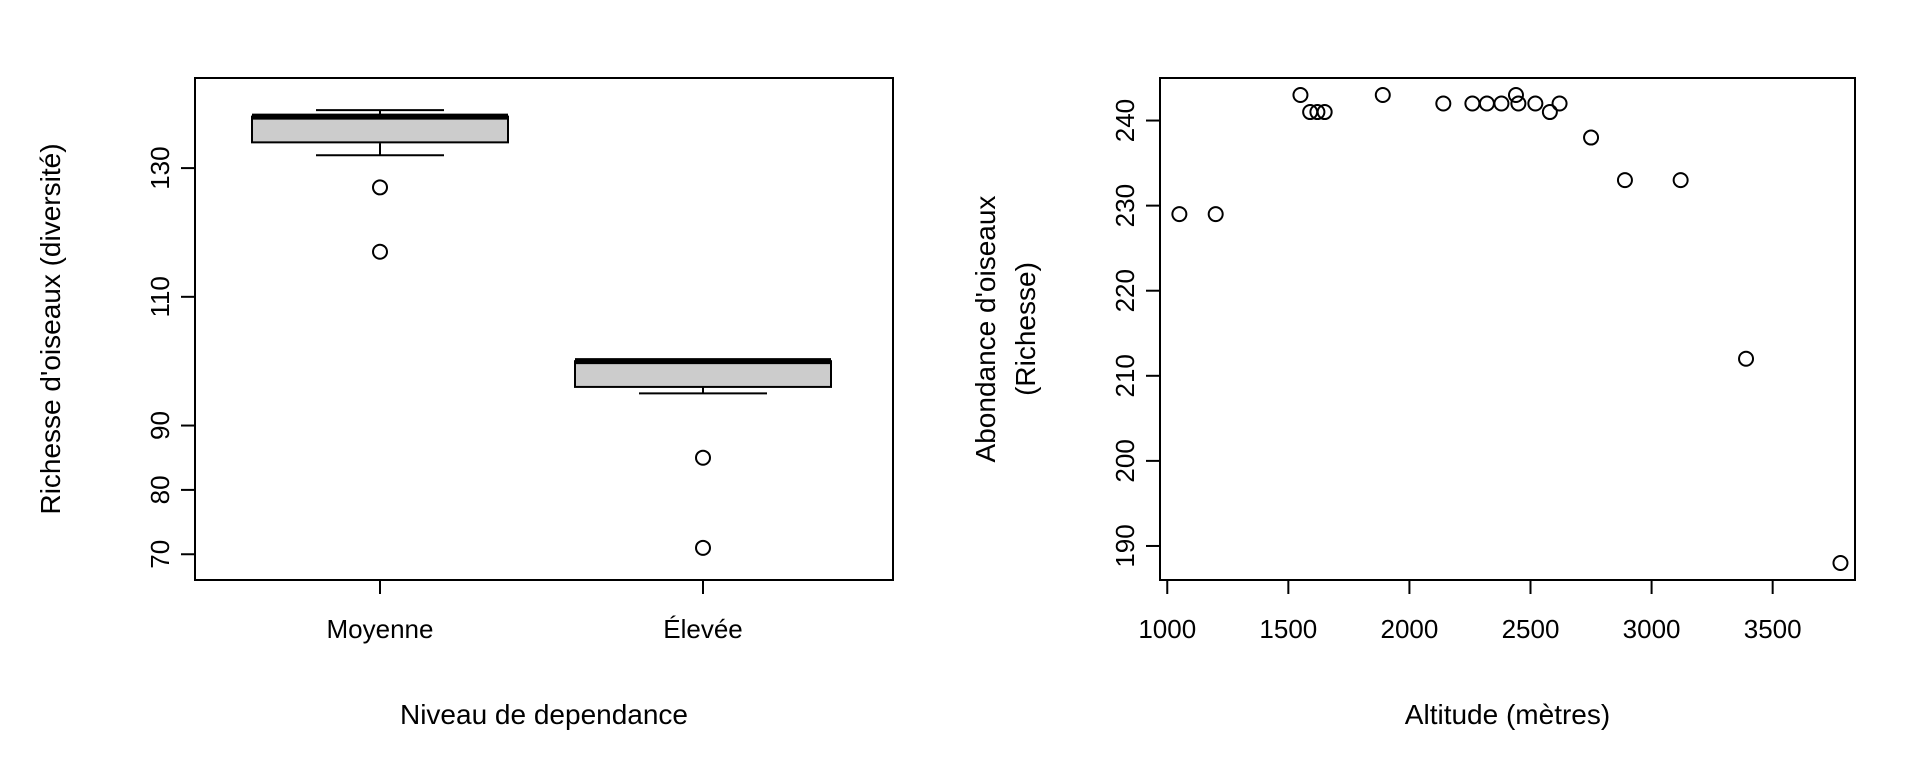 The width and height of the screenshot is (1920, 768). What do you see at coordinates (1288, 629) in the screenshot?
I see `scatter-x-tick-label: 1500` at bounding box center [1288, 629].